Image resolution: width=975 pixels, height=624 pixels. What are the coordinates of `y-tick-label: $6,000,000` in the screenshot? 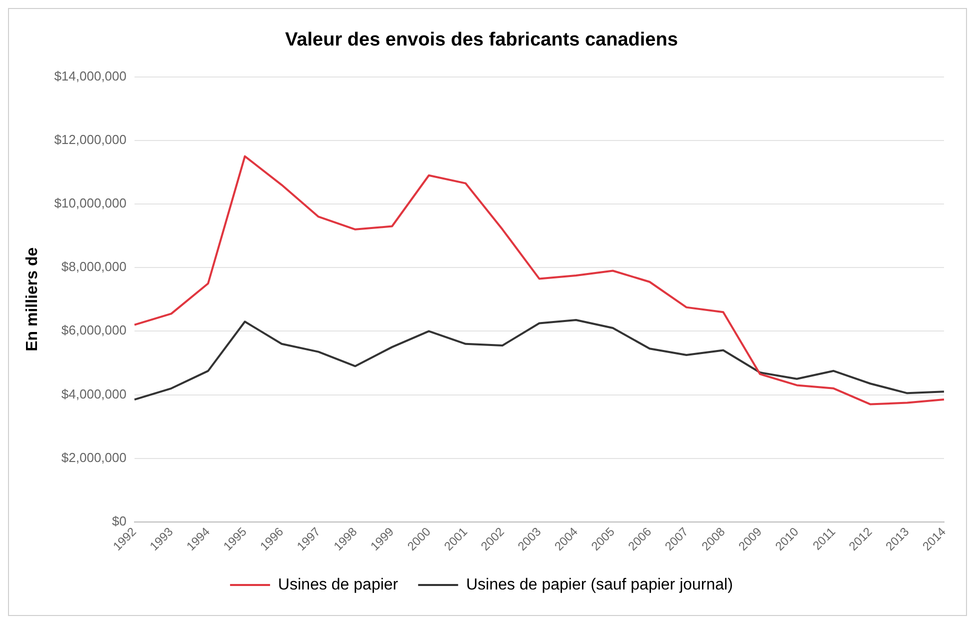 It's located at (93, 330).